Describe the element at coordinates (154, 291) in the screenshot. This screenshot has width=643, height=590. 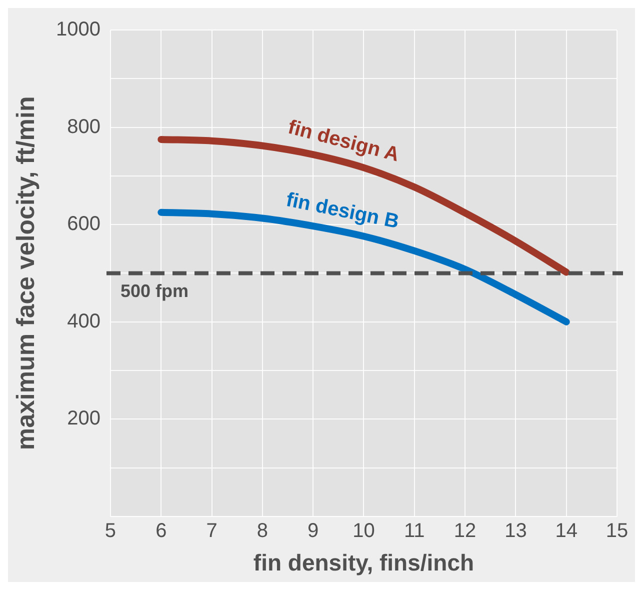
I see `ref-line-label: 500 fpm` at that location.